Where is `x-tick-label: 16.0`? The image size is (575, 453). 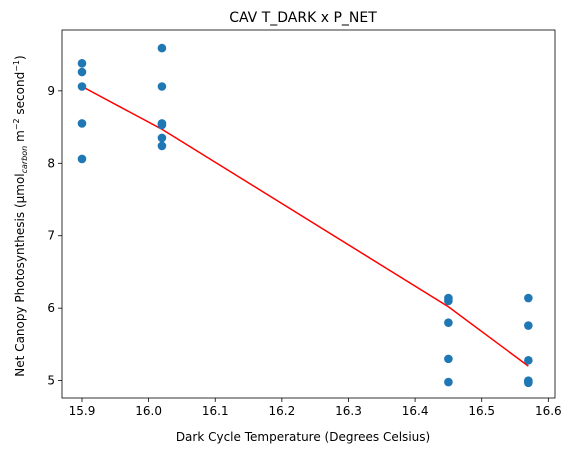
x-tick-label: 16.0 is located at coordinates (148, 411).